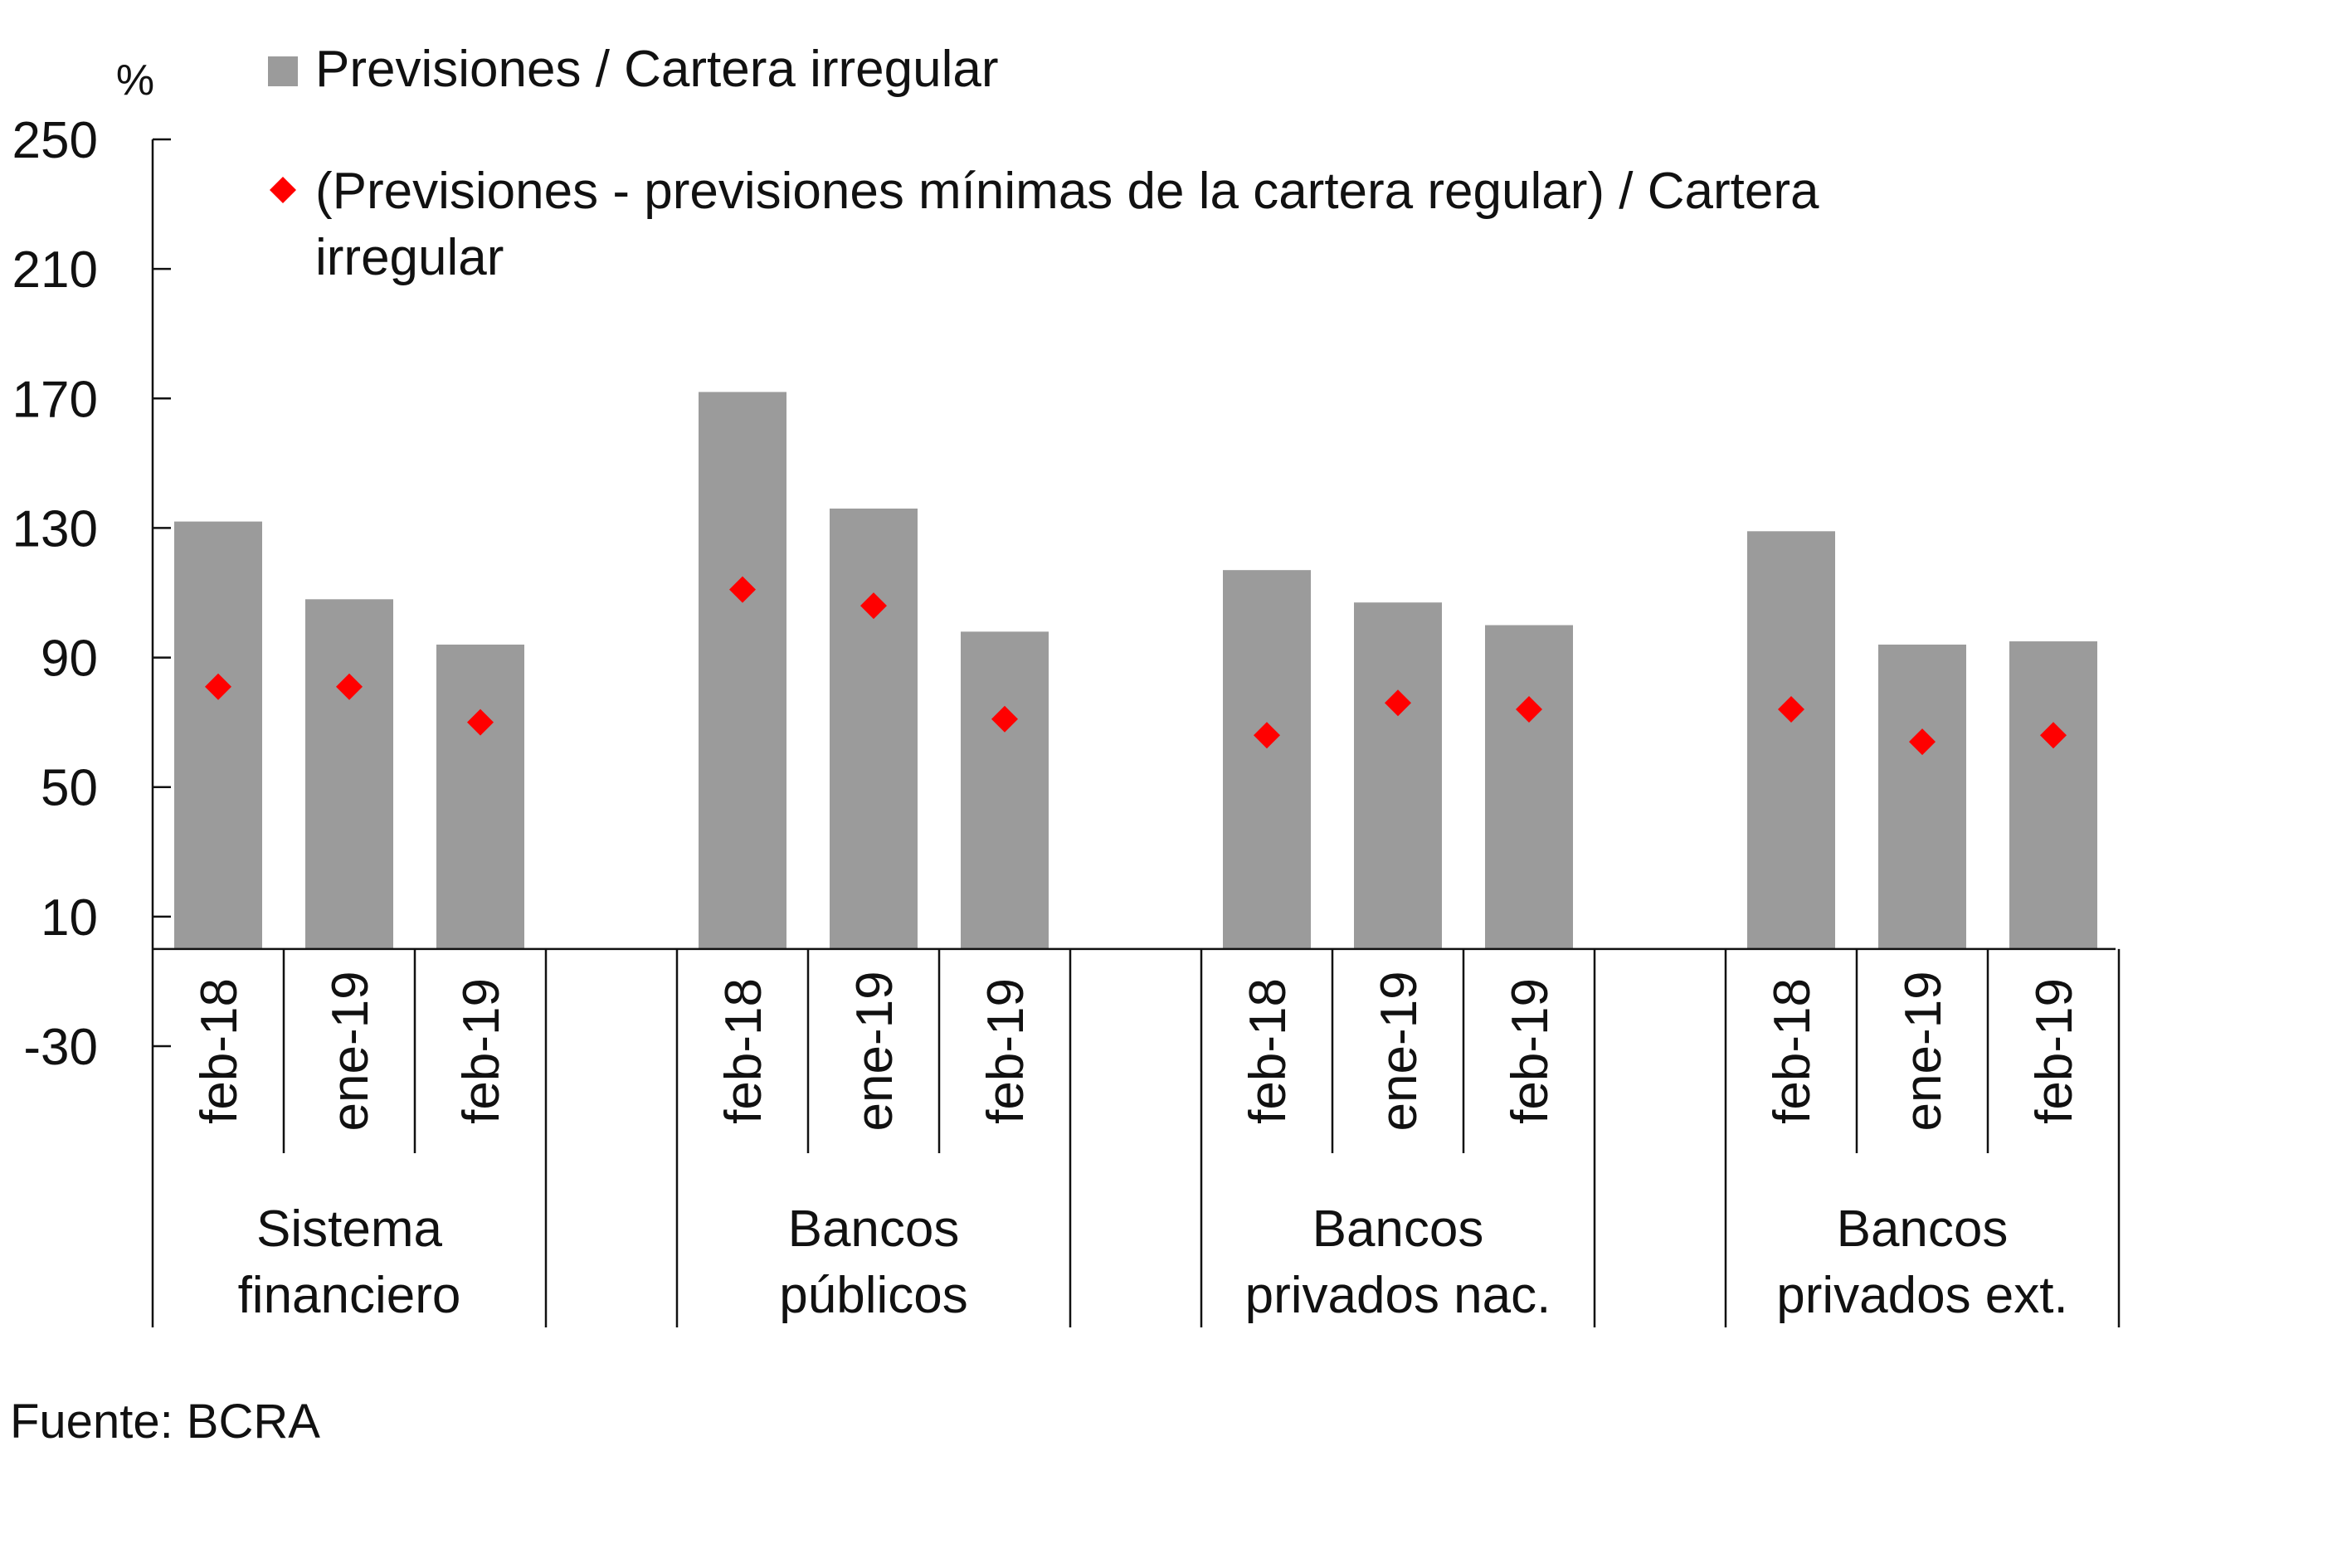  What do you see at coordinates (1398, 1295) in the screenshot?
I see `group-label: privados nac.` at bounding box center [1398, 1295].